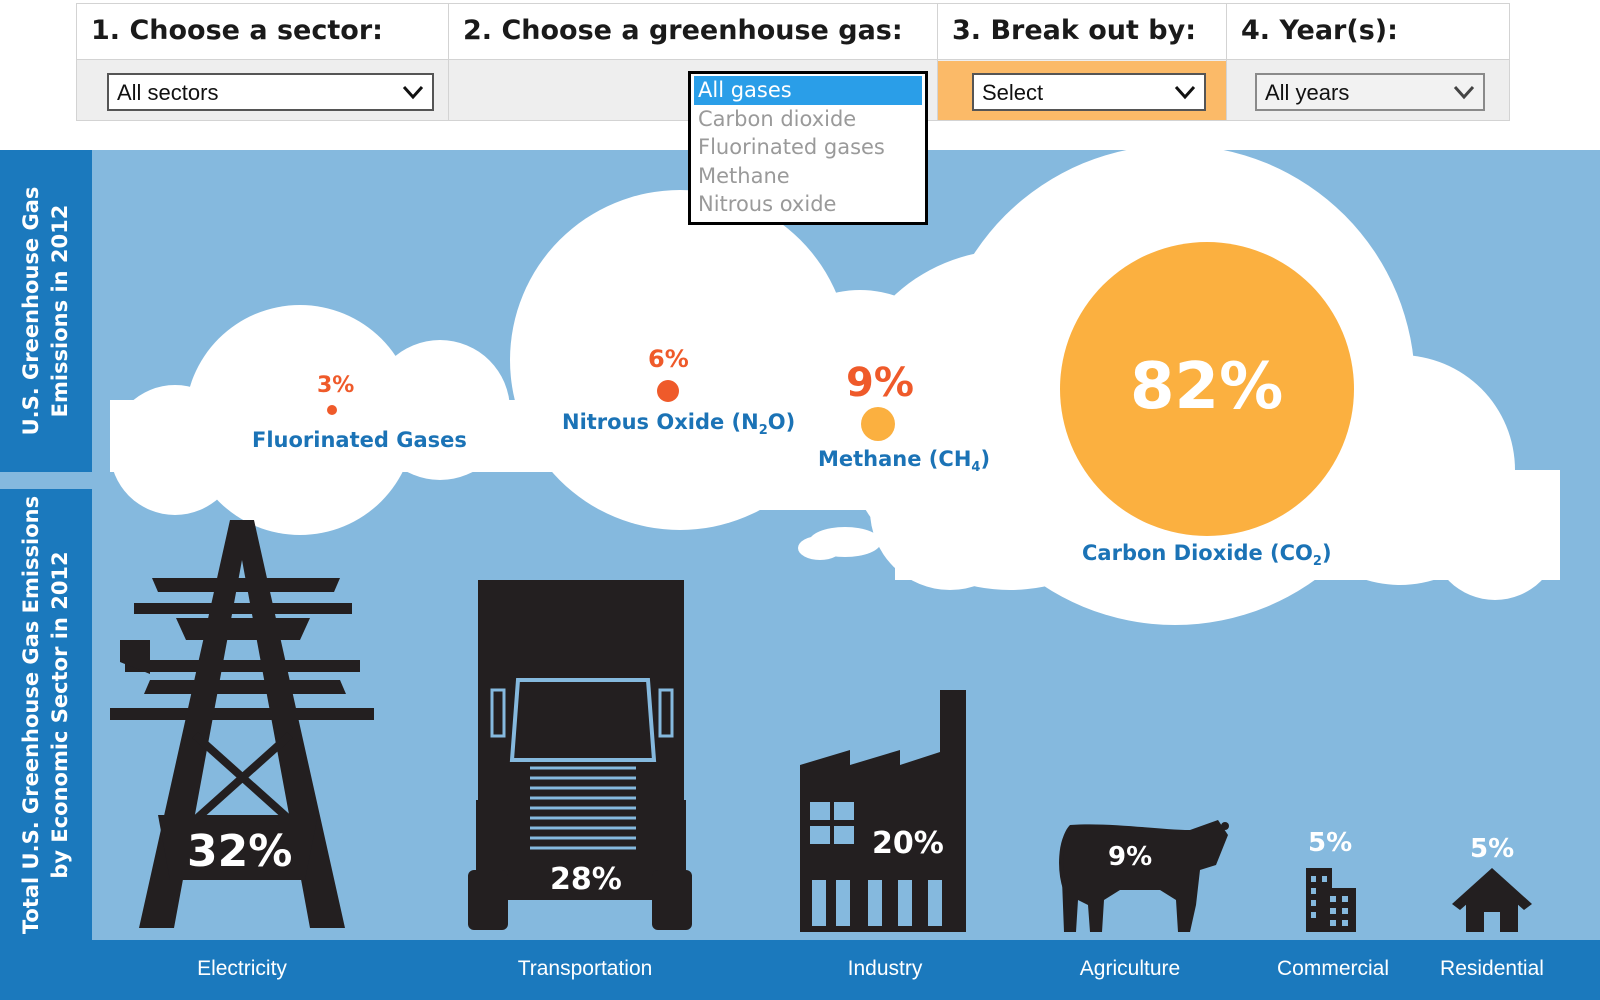 This screenshot has height=1000, width=1600. Describe the element at coordinates (1082, 62) in the screenshot. I see `filter-breakout: 3. Break out by: Select` at that location.